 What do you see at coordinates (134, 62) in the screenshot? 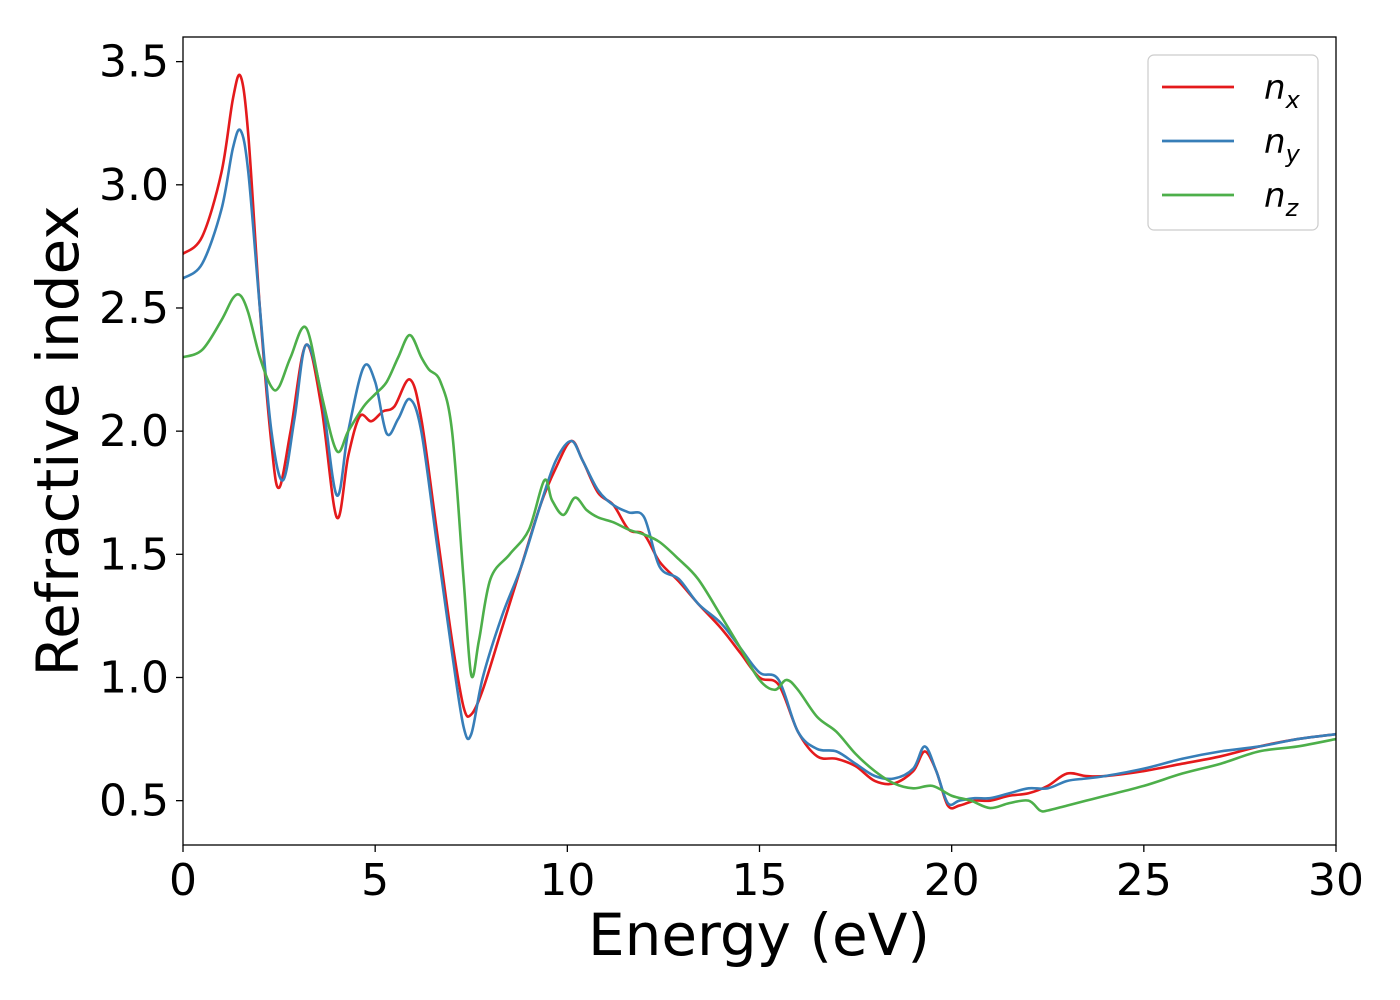
I see `y-tick-label: 3.5` at bounding box center [134, 62].